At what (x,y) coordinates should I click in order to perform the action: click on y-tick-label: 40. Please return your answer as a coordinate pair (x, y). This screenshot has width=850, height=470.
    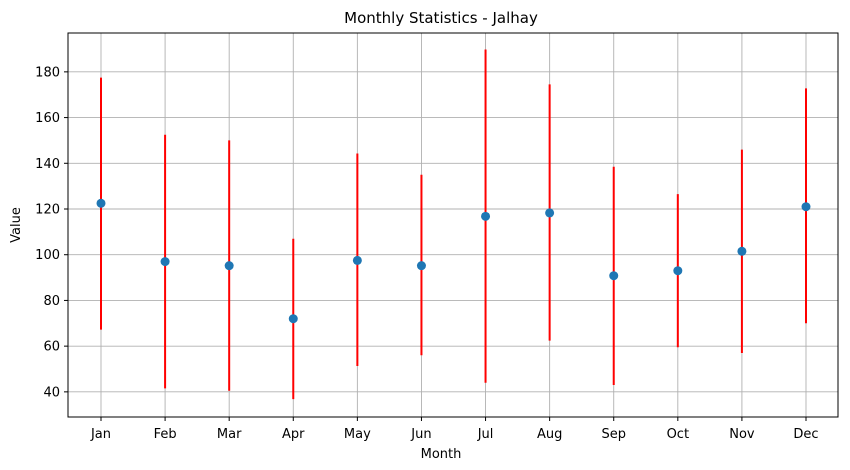
    Looking at the image, I should click on (51, 392).